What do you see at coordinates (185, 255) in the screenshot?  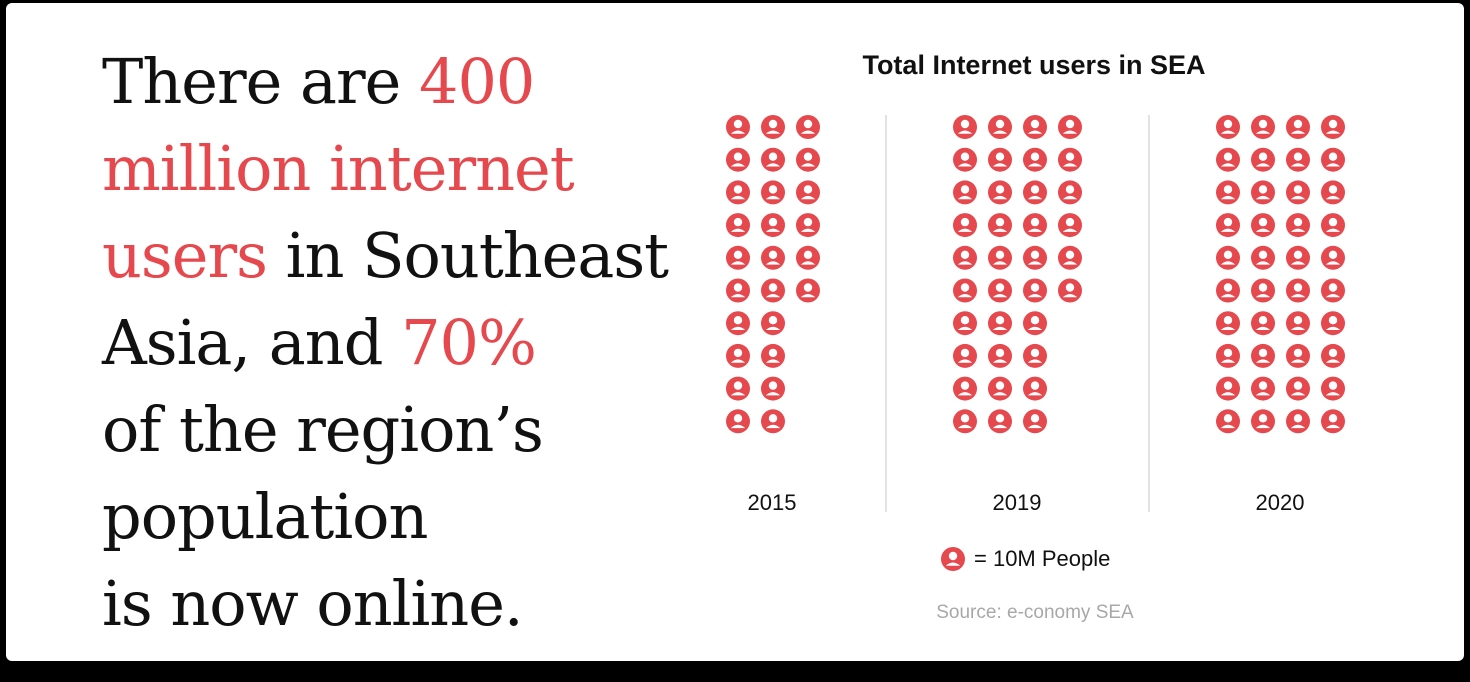 I see `headline-highlight: users` at bounding box center [185, 255].